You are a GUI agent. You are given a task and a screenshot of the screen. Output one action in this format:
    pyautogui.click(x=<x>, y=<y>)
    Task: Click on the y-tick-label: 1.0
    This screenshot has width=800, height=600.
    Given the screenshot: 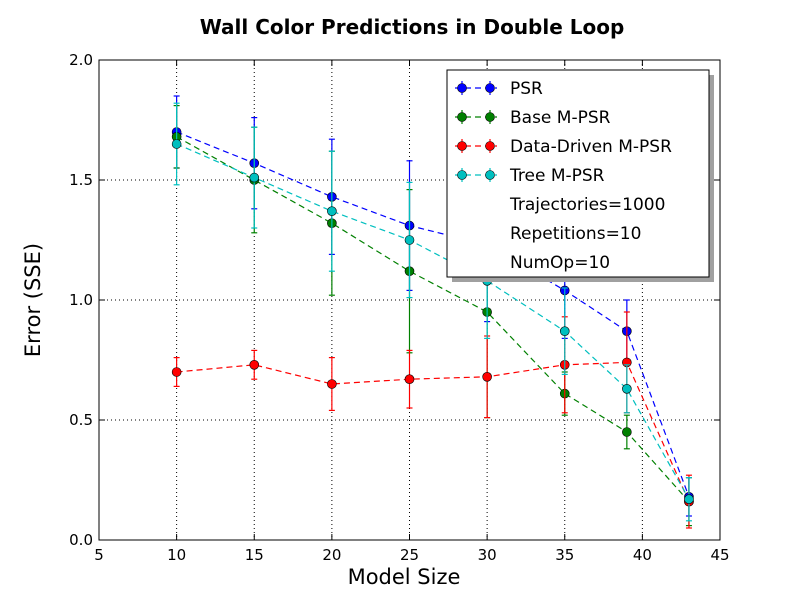 What is the action you would take?
    pyautogui.click(x=81, y=300)
    